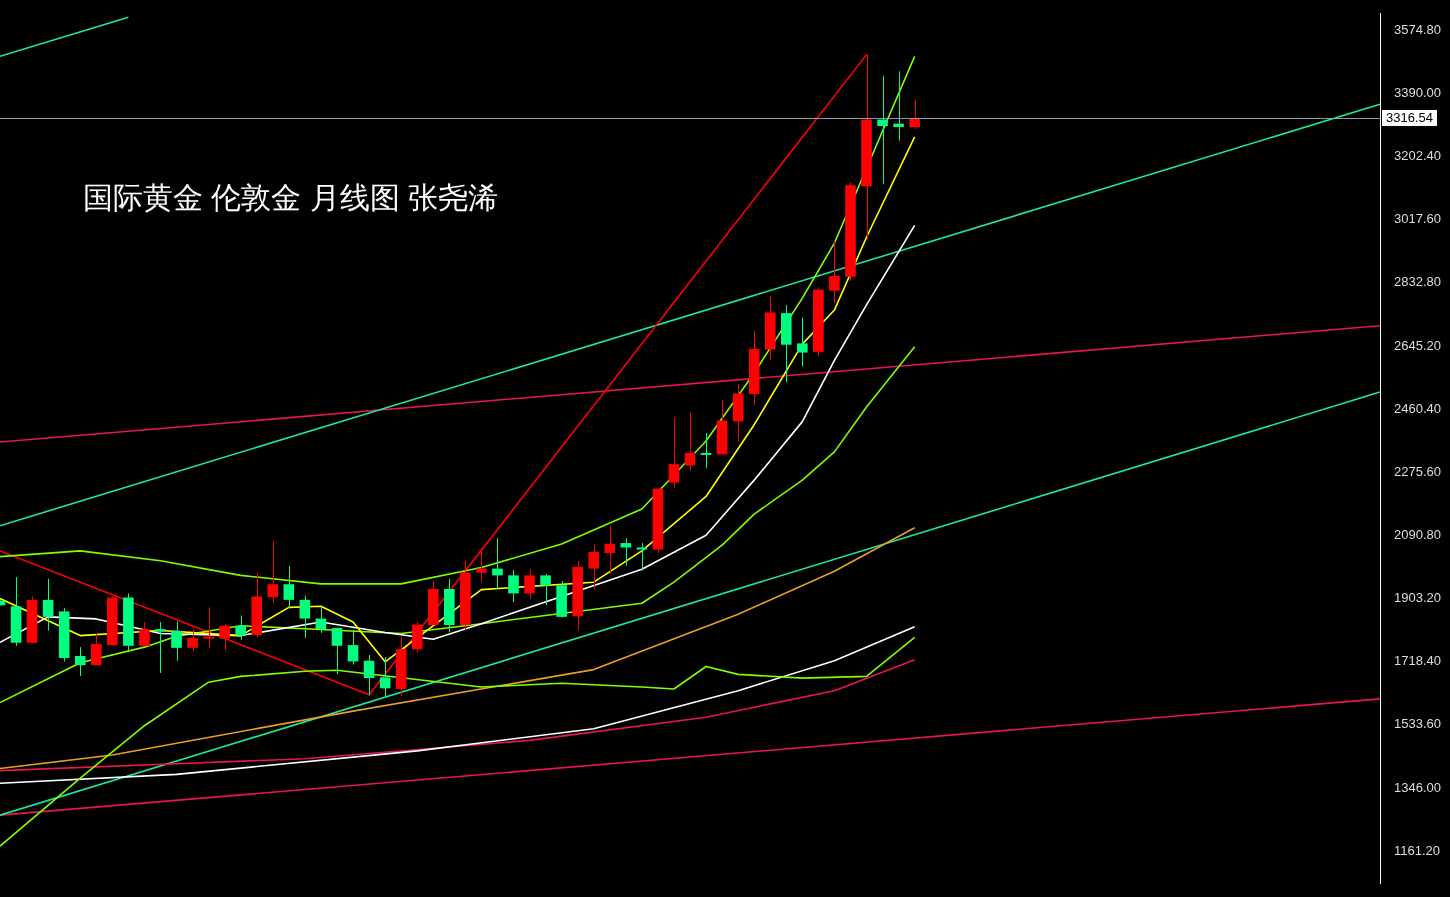 The image size is (1450, 897). Describe the element at coordinates (1409, 117) in the screenshot. I see `ref-line-label: 3316.54` at that location.